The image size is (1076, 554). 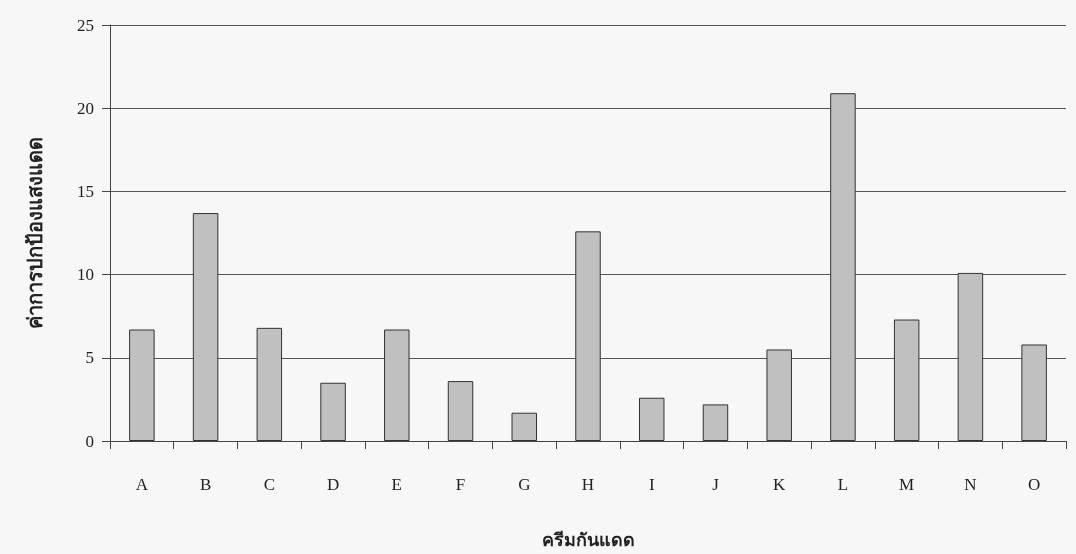 I want to click on x-tick-label: O, so click(x=1034, y=484).